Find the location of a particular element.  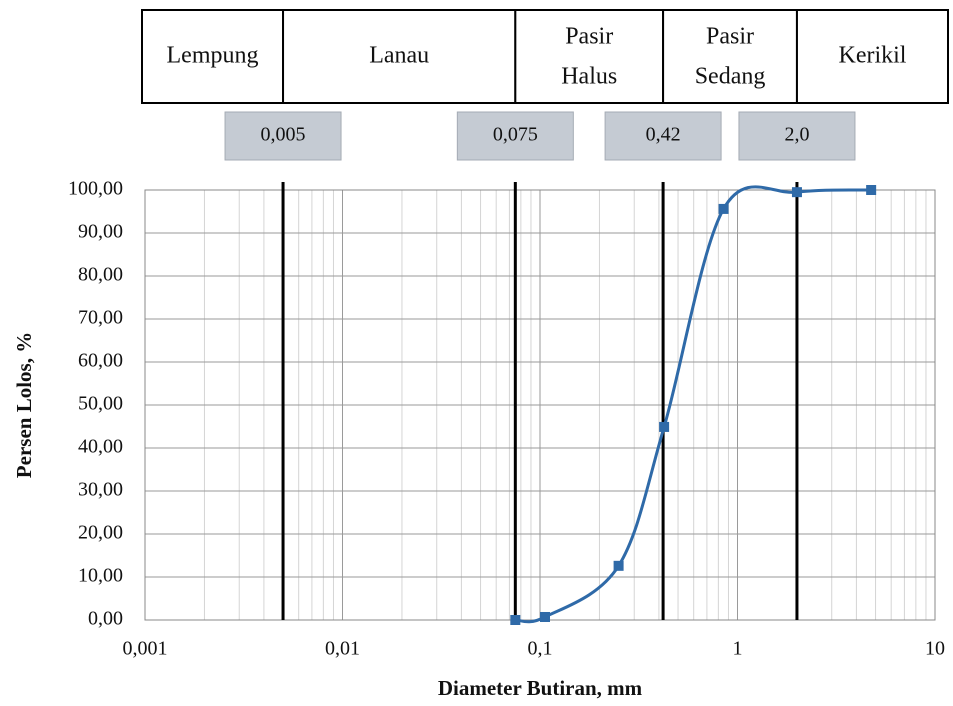

boundary-label: 0,005 is located at coordinates (283, 135).